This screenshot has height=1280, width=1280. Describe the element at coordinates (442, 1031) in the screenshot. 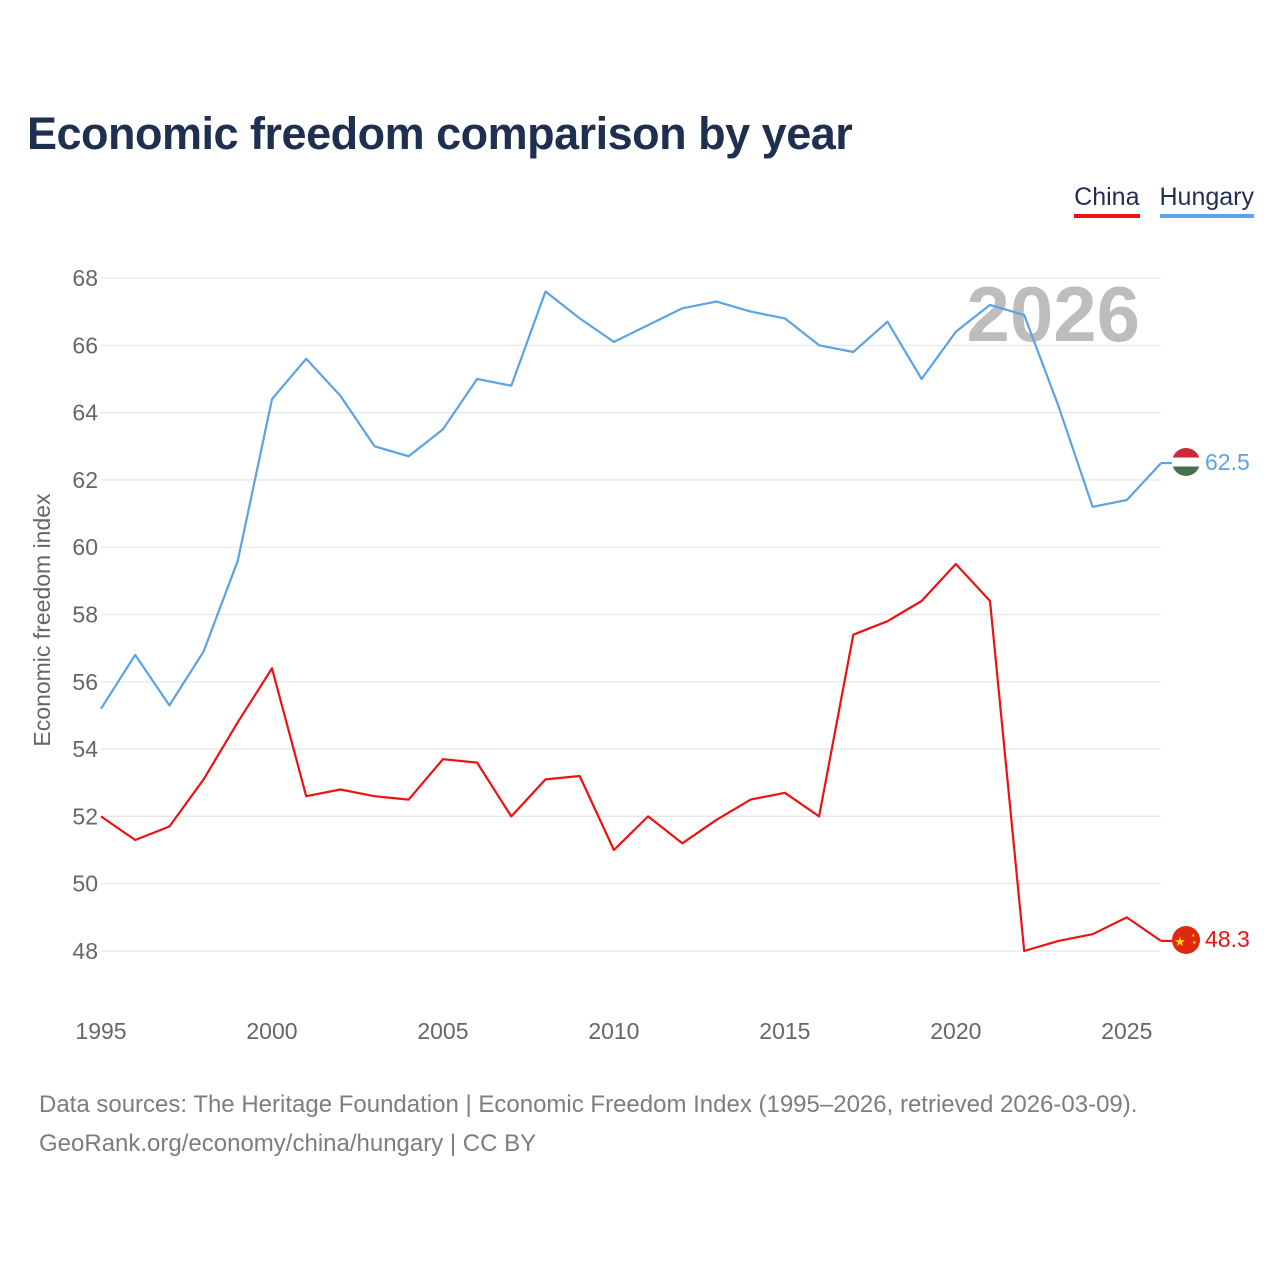

I see `x-tick-label: 2005` at that location.